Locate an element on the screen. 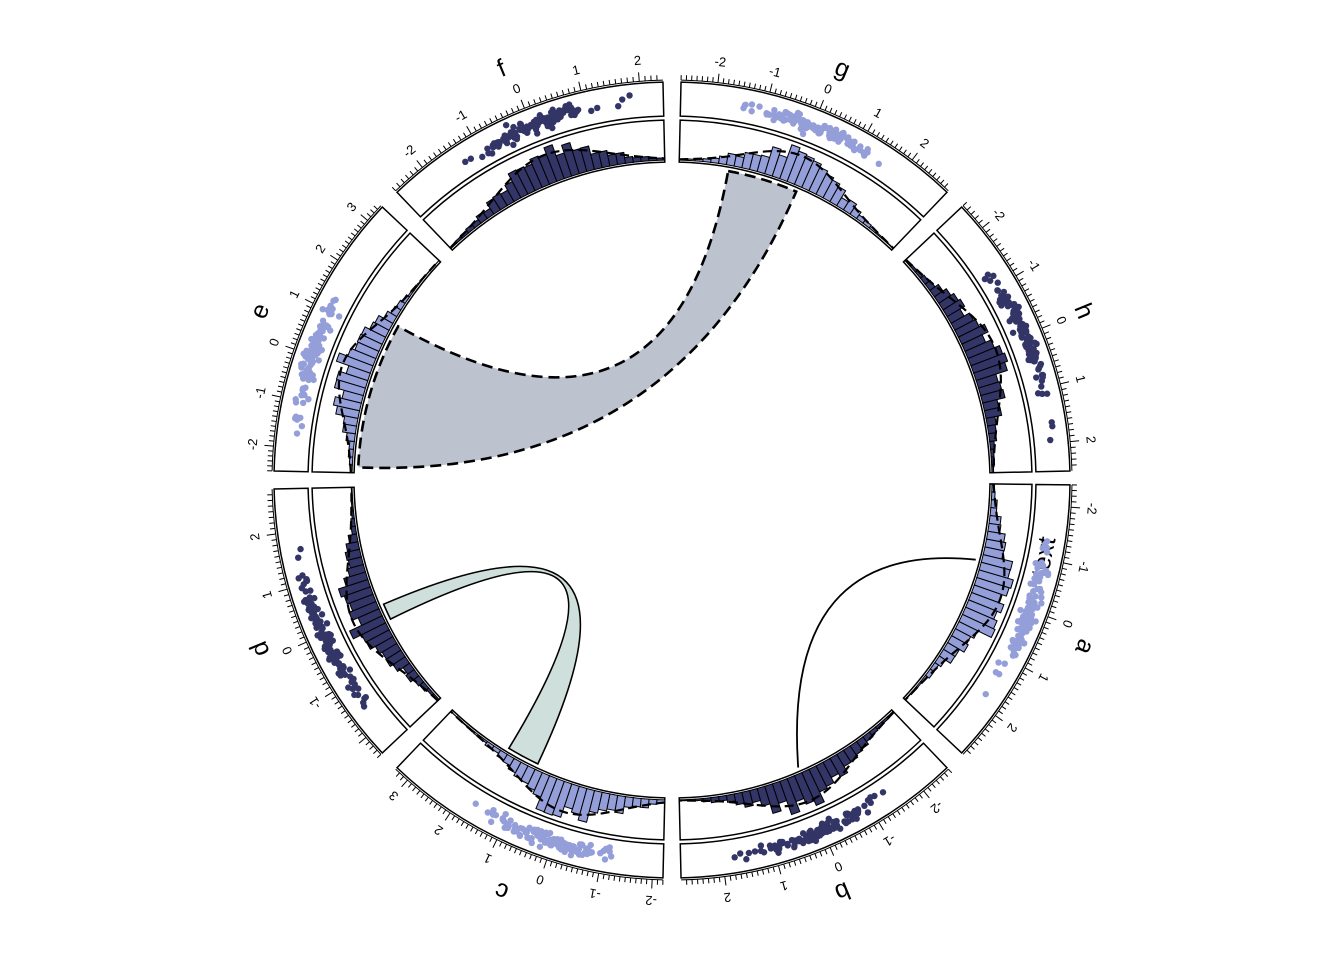 Image resolution: width=1344 pixels, height=960 pixels. histogram-f is located at coordinates (557, 196).